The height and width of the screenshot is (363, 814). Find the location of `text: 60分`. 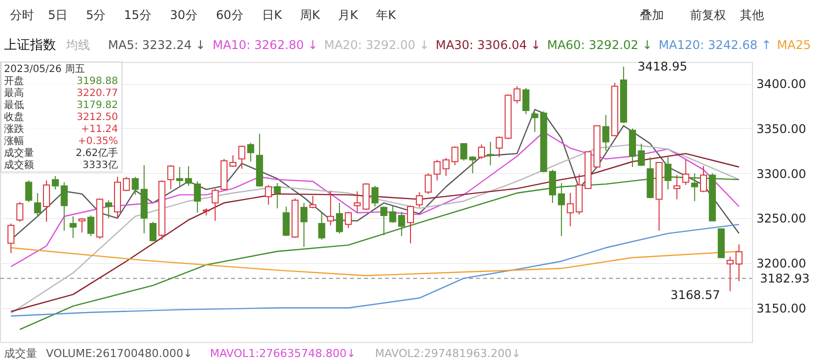

text: 60分 is located at coordinates (230, 15).